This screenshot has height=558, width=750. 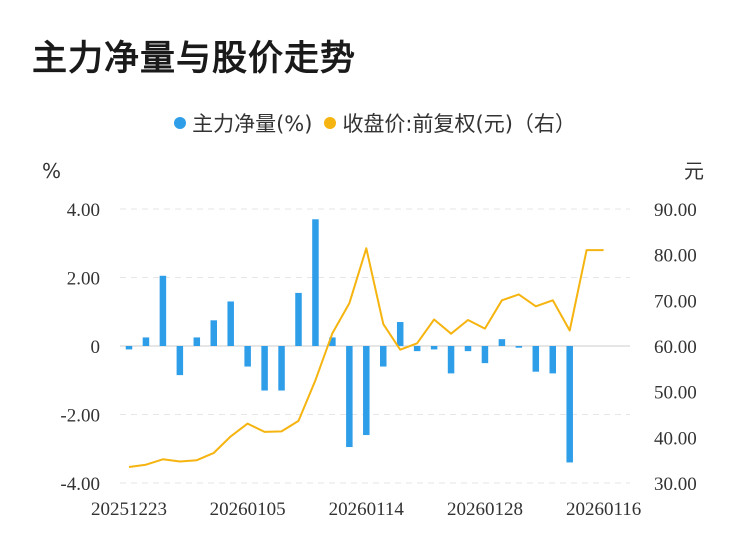 What do you see at coordinates (129, 509) in the screenshot?
I see `x-tick-label: 20251223` at bounding box center [129, 509].